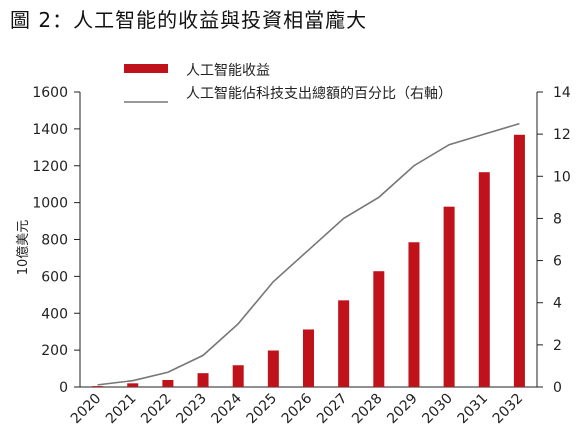 This screenshot has width=586, height=442. Describe the element at coordinates (23, 248) in the screenshot. I see `y-axis-label: 10億美元` at that location.